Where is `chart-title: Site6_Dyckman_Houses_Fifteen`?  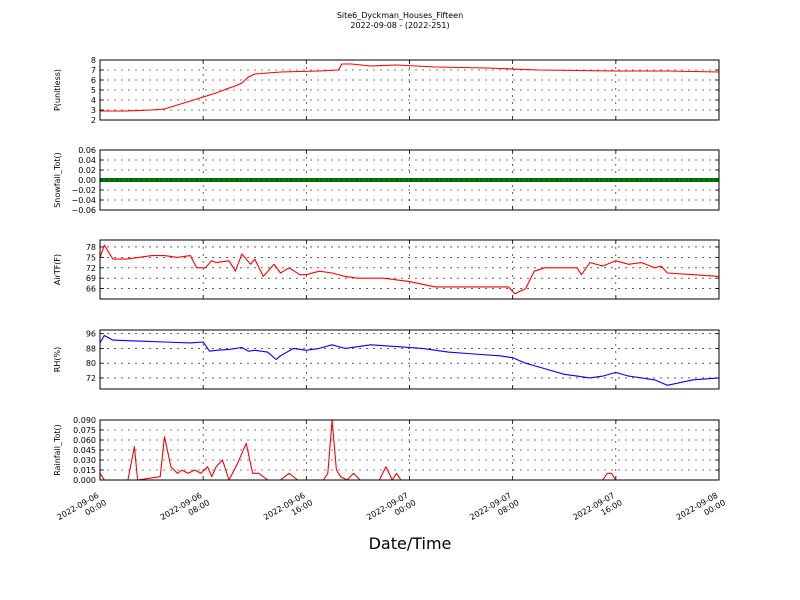
chart-title: Site6_Dyckman_Houses_Fifteen is located at coordinates (400, 15).